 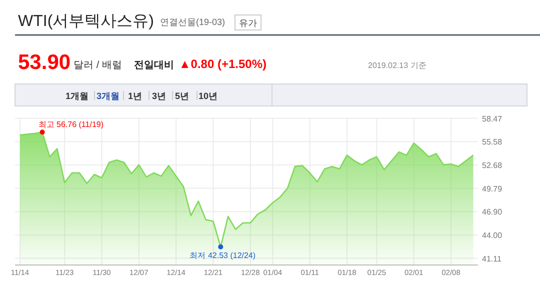 I want to click on text: 3개월, so click(x=108, y=96).